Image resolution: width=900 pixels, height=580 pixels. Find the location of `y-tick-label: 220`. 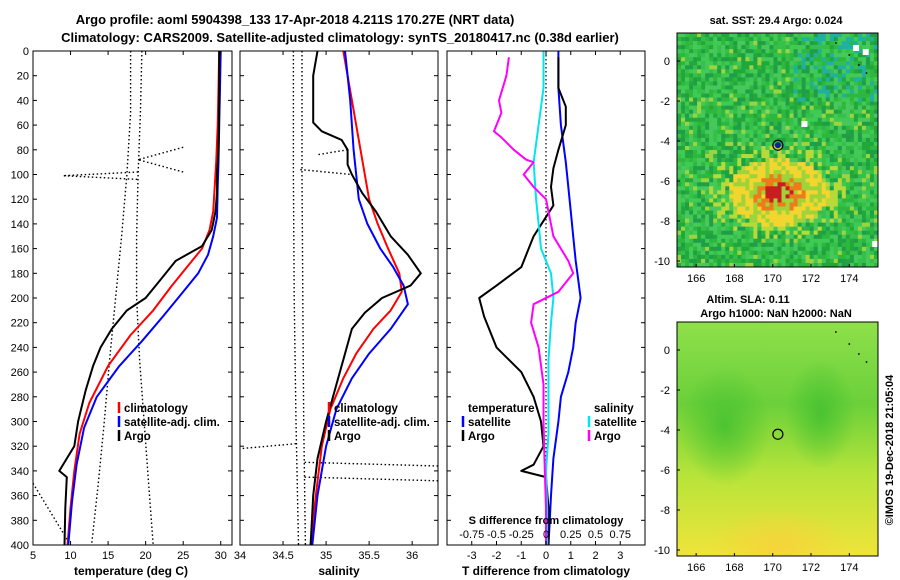

y-tick-label: 220 is located at coordinates (20, 324).